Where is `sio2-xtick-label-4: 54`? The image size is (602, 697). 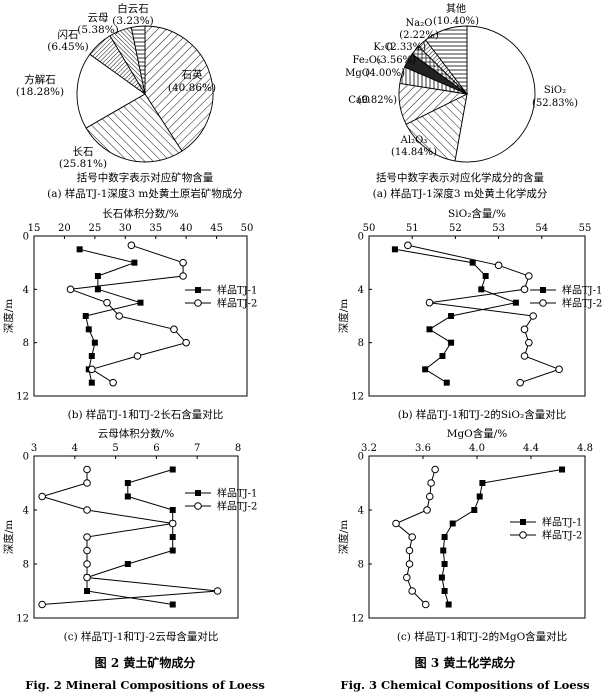 sio2-xtick-label-4: 54 is located at coordinates (541, 228).